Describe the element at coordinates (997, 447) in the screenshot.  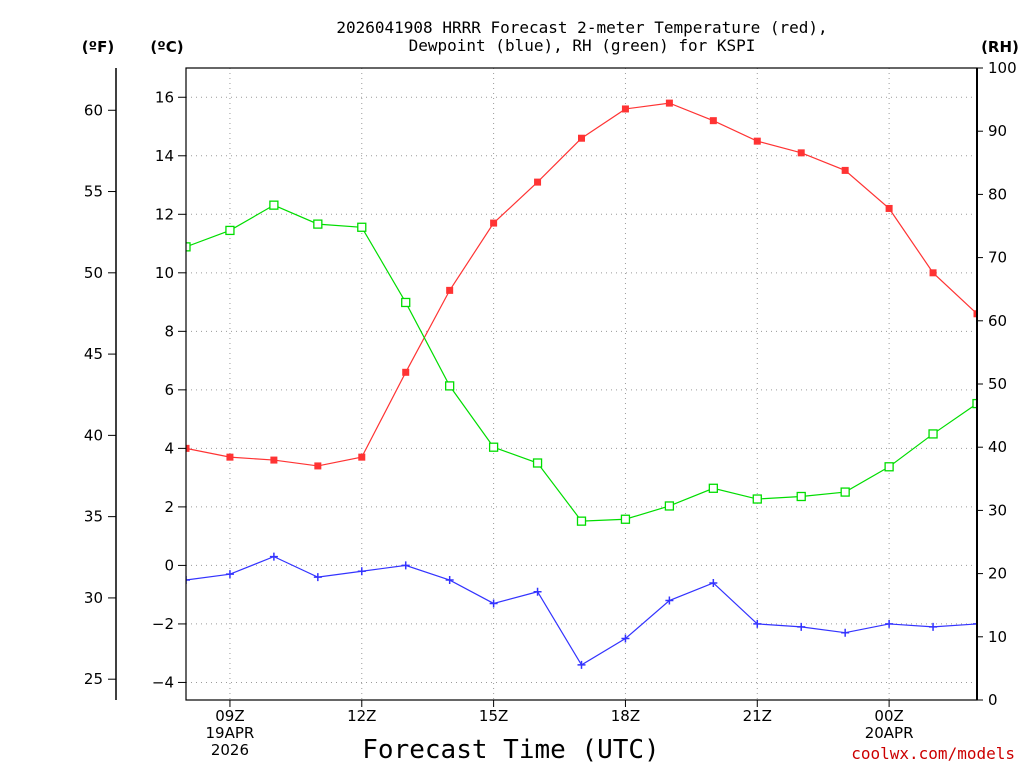
I see `rh-tick-label: 40` at that location.